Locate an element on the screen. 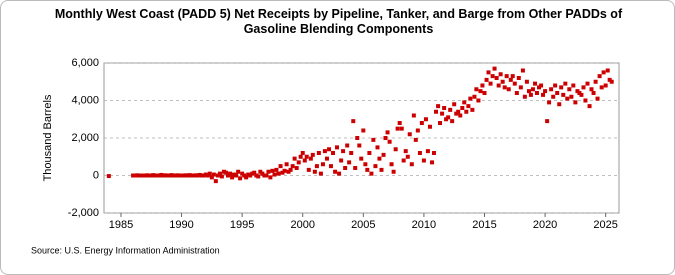 This screenshot has height=275, width=675. x-tick-label: 2005 is located at coordinates (363, 225).